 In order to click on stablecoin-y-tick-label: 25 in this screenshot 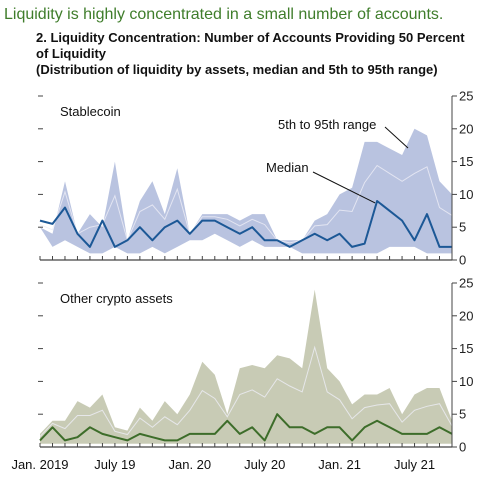, I will do `click(466, 96)`.